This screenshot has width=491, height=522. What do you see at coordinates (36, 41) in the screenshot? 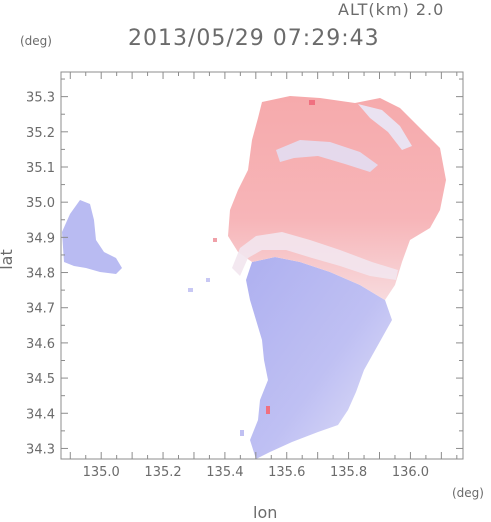
I see `y-axis-unit: (deg)` at bounding box center [36, 41].